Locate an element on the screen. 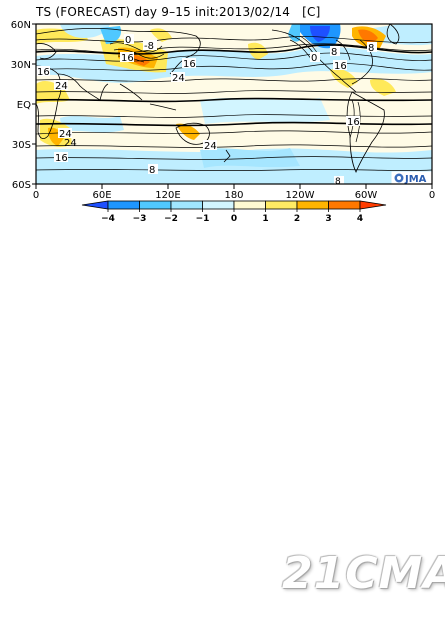 The height and width of the screenshot is (629, 445). lon-label: 180 is located at coordinates (233, 195).